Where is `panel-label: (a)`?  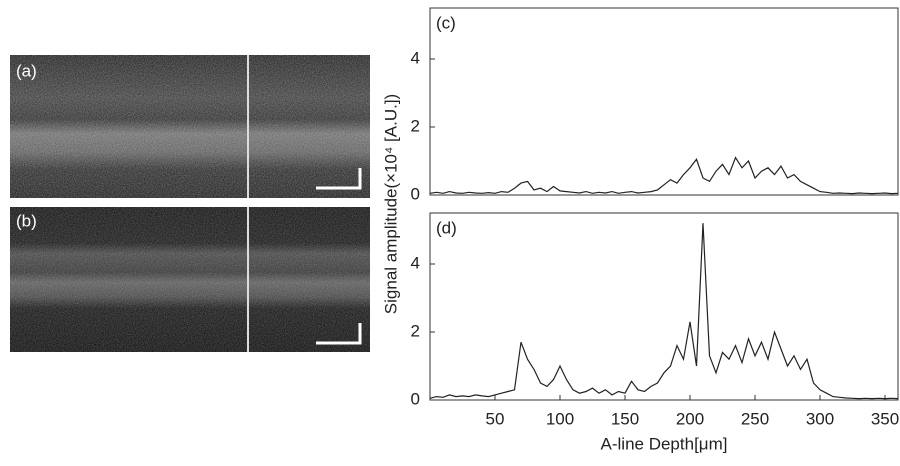 panel-label: (a) is located at coordinates (26, 70).